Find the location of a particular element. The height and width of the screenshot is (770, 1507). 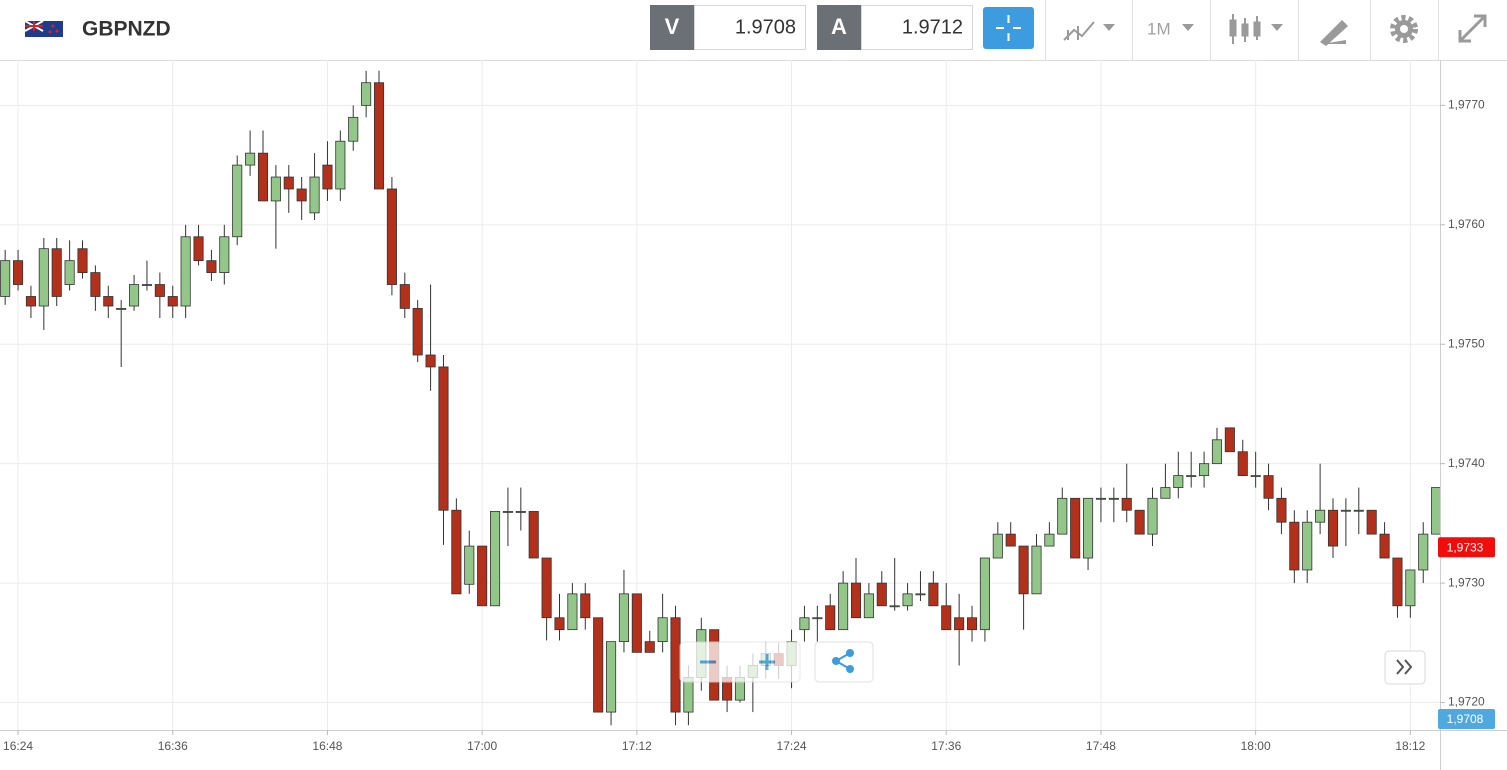

crosshair-button is located at coordinates (1008, 28).